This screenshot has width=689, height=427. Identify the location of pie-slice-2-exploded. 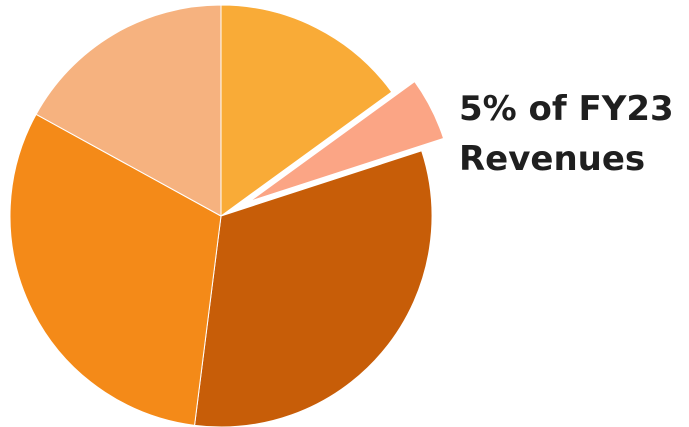
(344, 142).